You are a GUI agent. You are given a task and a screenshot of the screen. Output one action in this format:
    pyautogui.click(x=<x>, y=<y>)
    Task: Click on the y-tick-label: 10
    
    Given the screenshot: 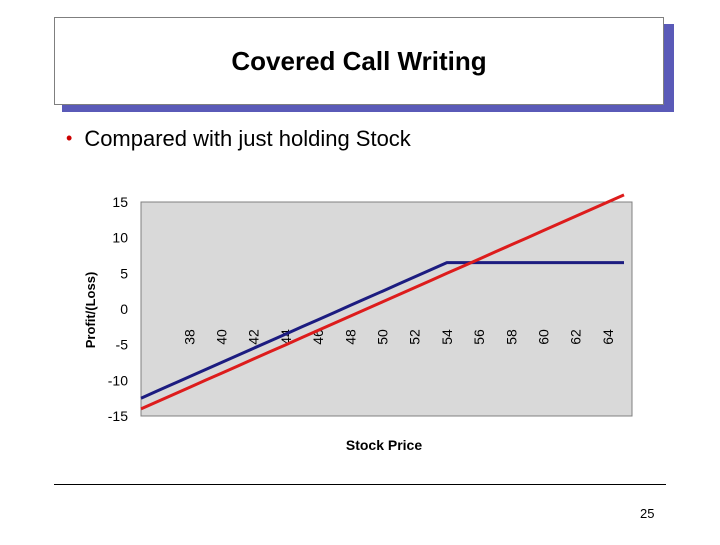 What is the action you would take?
    pyautogui.click(x=120, y=238)
    